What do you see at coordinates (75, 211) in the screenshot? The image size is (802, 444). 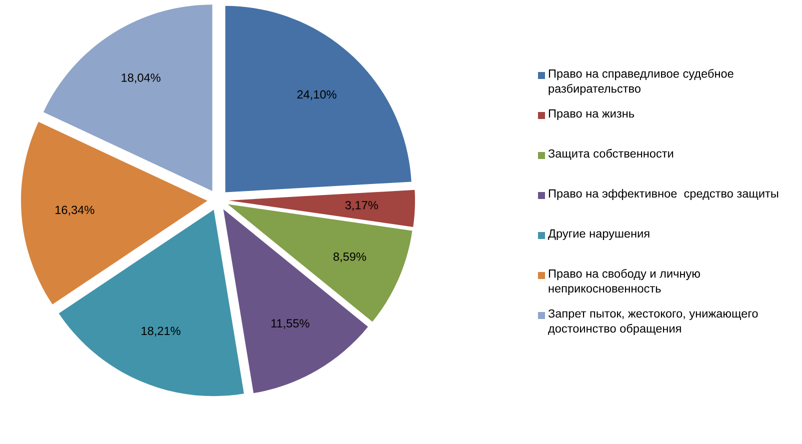 I see `data-label: 16,34%` at bounding box center [75, 211].